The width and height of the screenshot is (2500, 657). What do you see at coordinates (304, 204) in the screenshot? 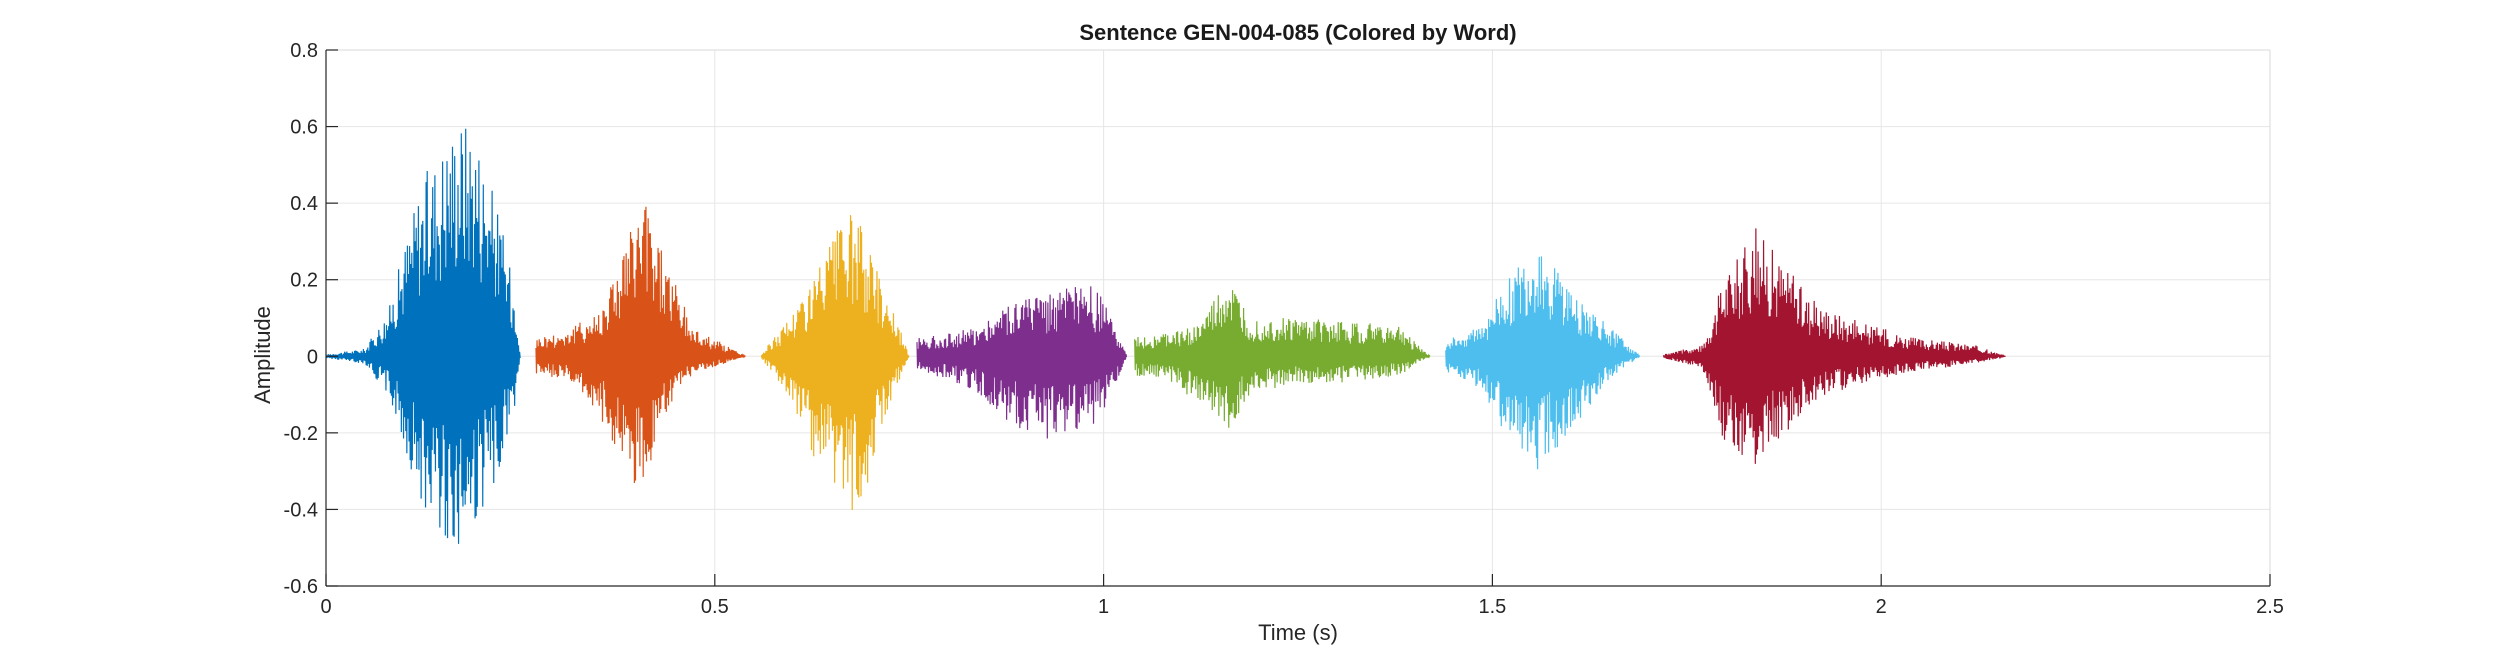
I see `y-tick-label: 0.4` at bounding box center [304, 204].